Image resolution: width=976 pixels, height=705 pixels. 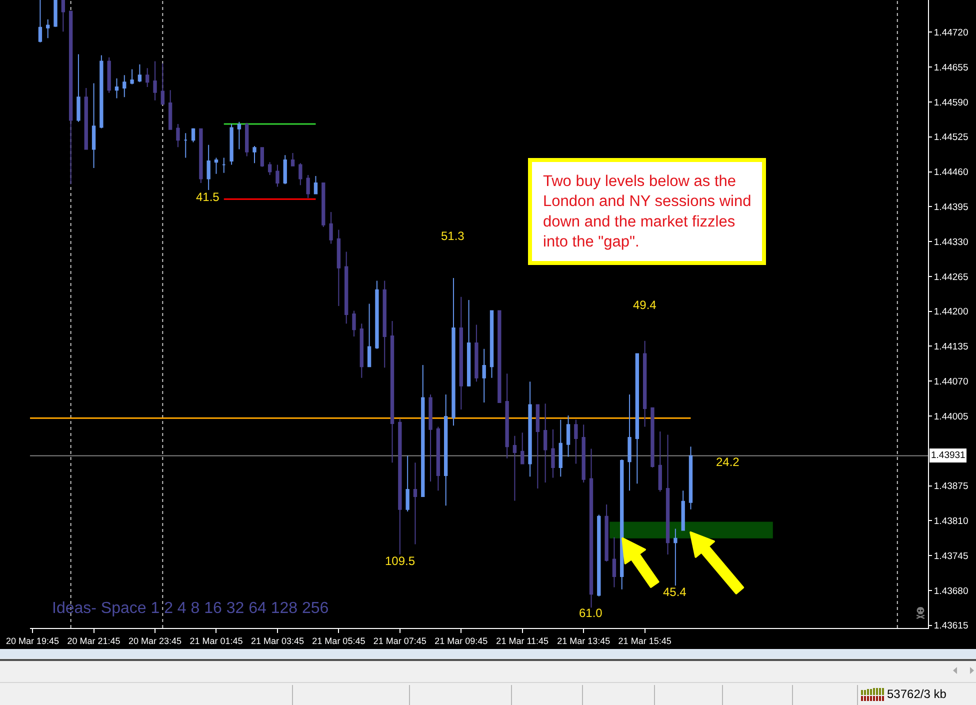 I want to click on y-tick-label: 1.44005, so click(x=951, y=416).